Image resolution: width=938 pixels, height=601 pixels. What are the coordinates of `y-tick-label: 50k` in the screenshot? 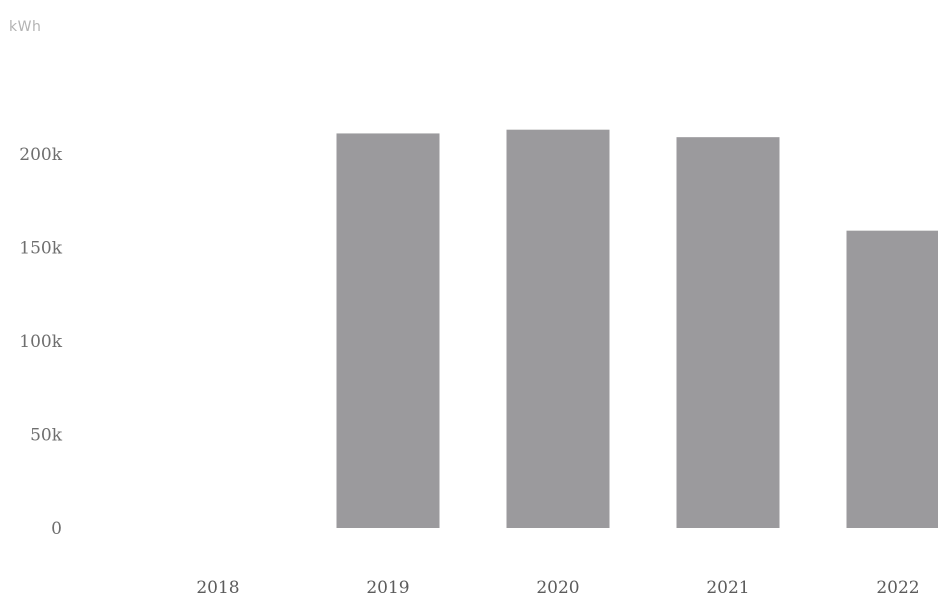 It's located at (46, 436).